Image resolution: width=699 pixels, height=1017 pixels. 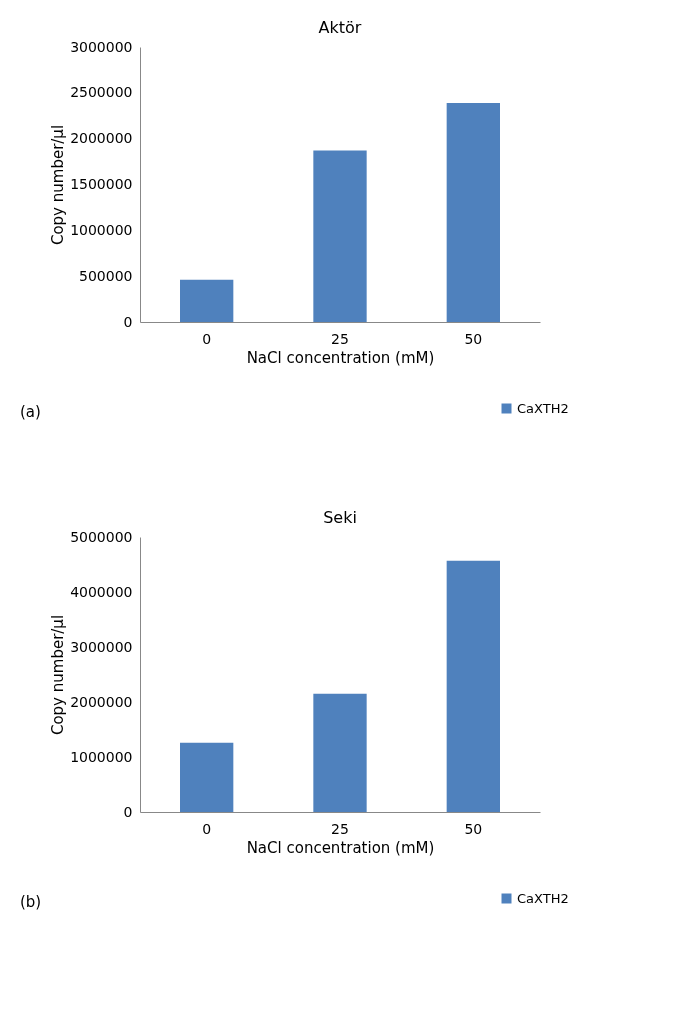 I want to click on y-tick-label: 1500000, so click(x=101, y=184).